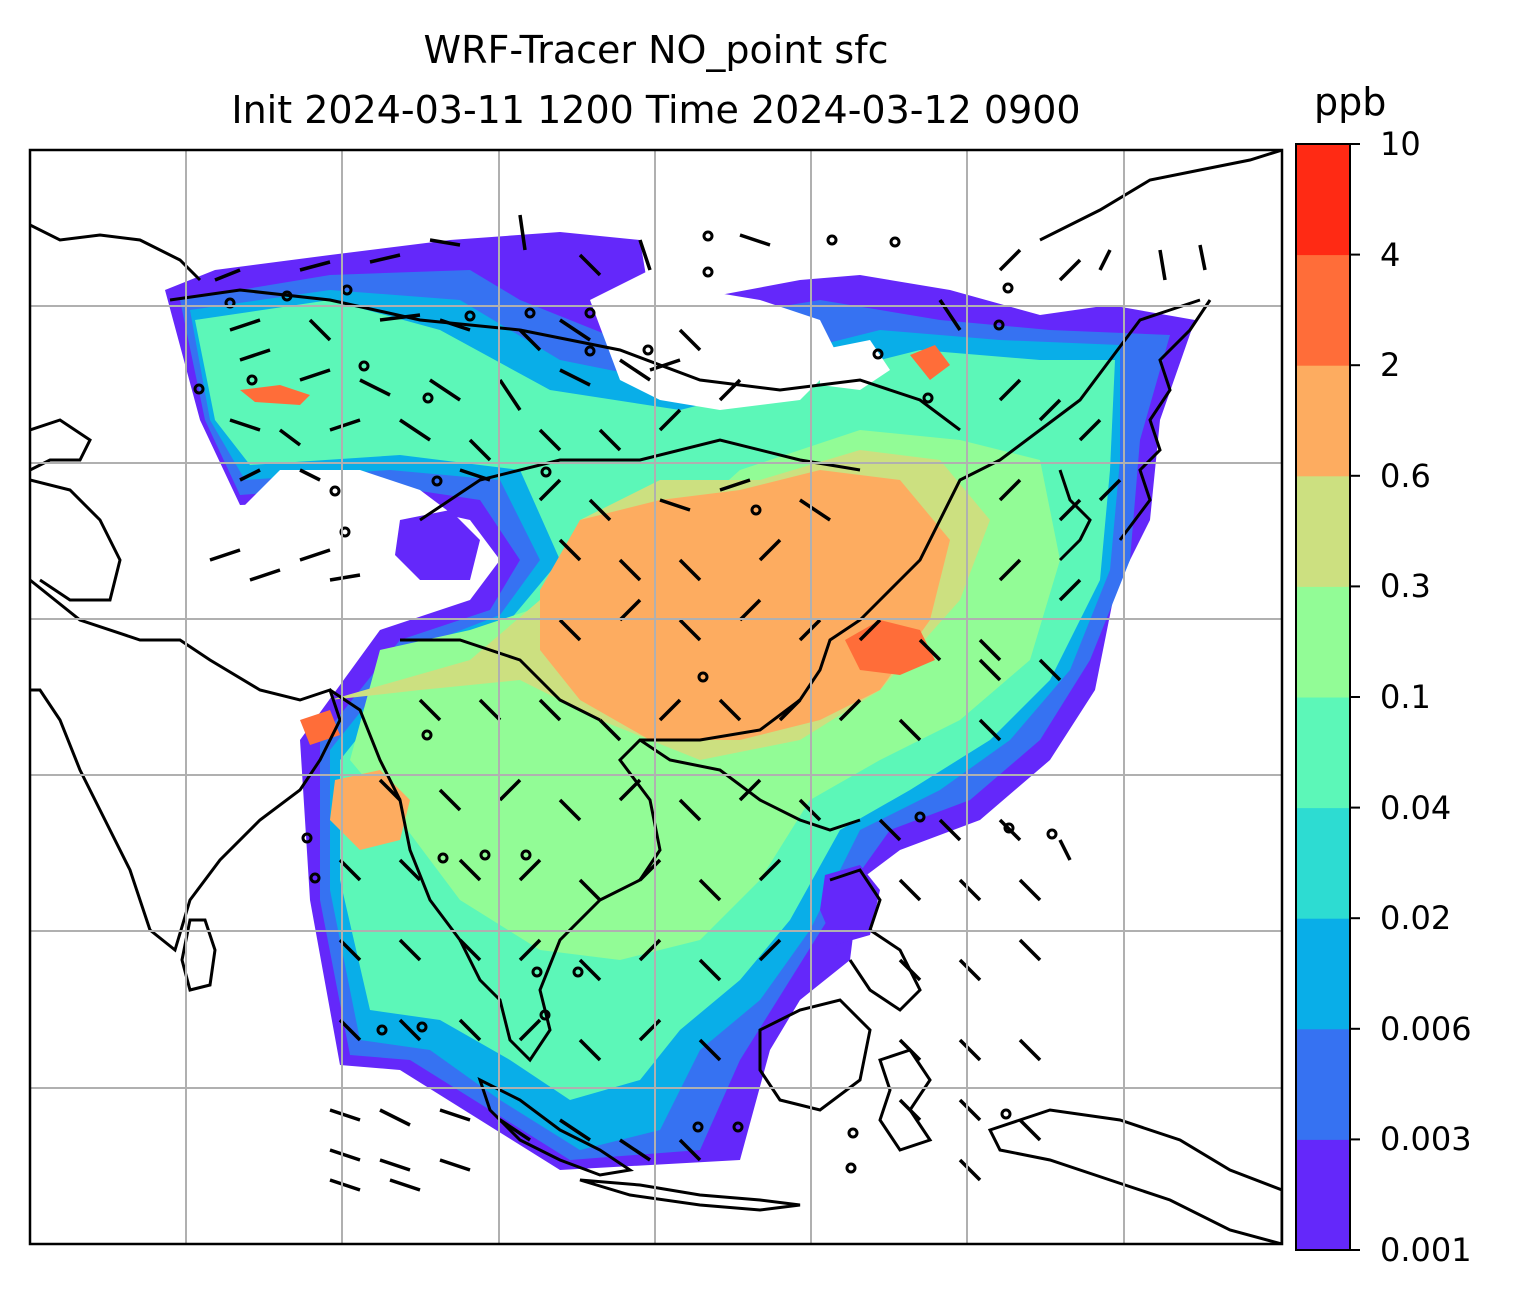  I want to click on coast-borneo, so click(815, 1055).